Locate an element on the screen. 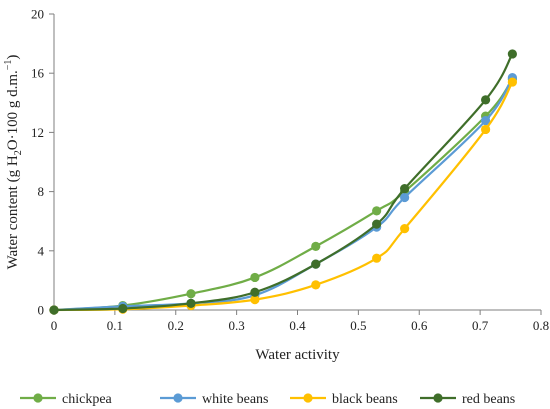  x-tick-label: 0.7 is located at coordinates (480, 325).